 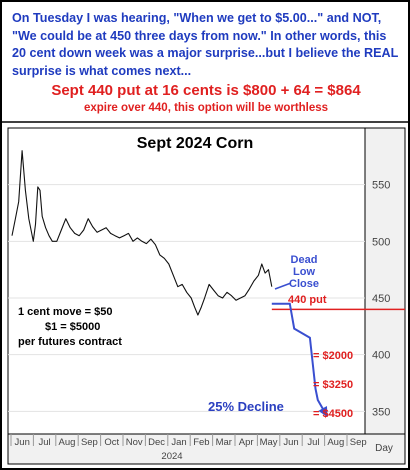 I want to click on move-note-line-3: per futures contract, so click(x=70, y=342).